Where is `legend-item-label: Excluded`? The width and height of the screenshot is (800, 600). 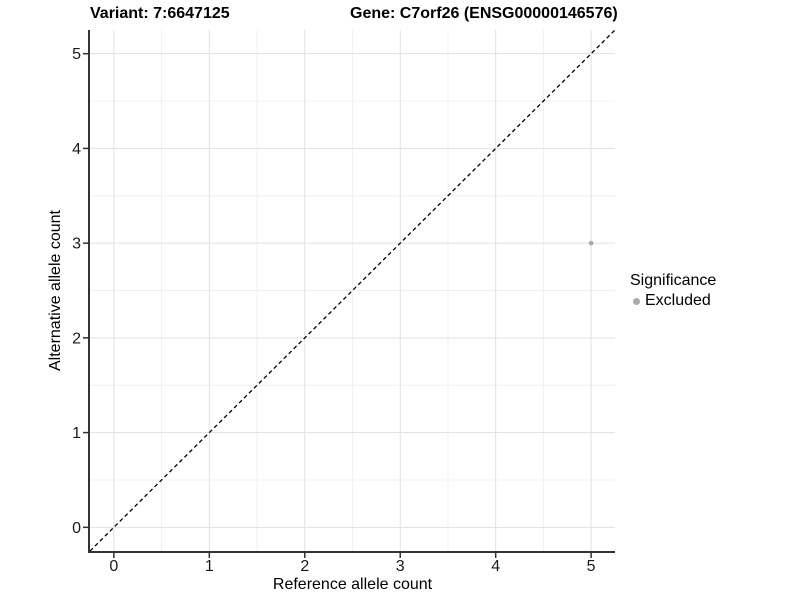 legend-item-label: Excluded is located at coordinates (678, 300).